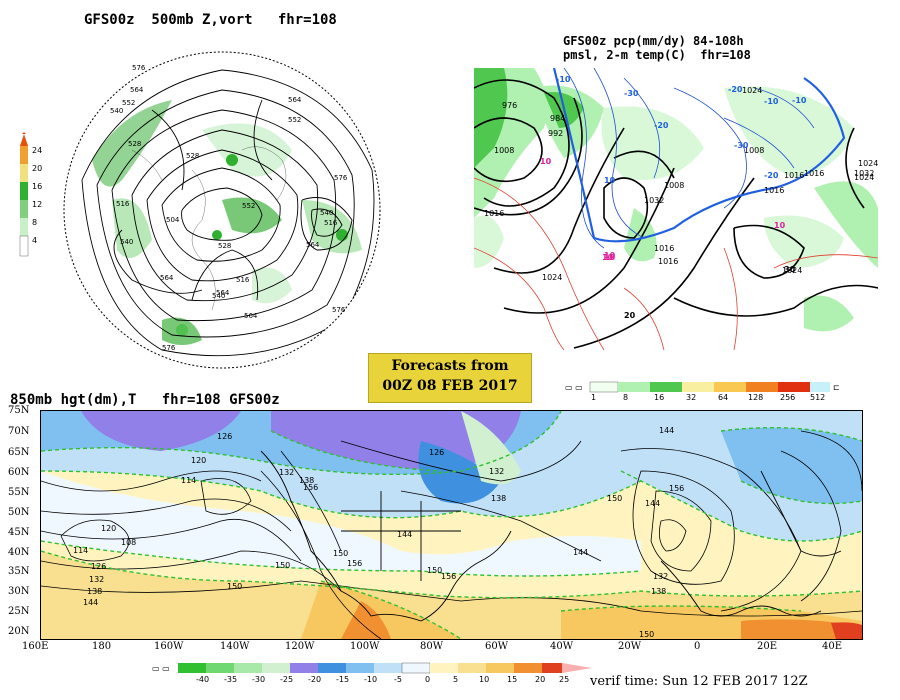  I want to click on h850-cb-label: 5, so click(456, 679).